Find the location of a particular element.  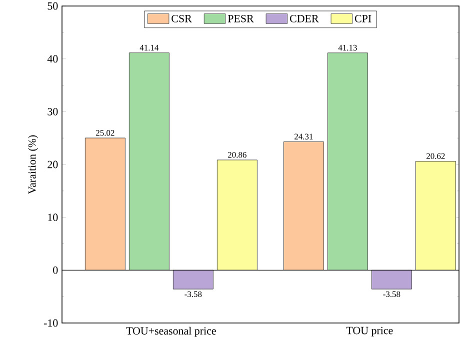

y-tick-label: 0 is located at coordinates (55, 270).